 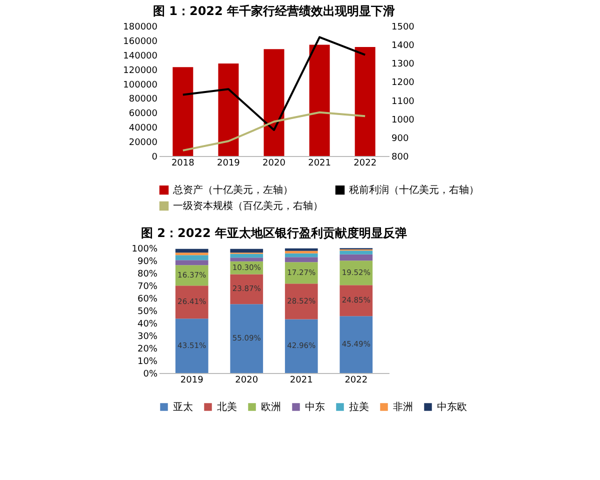 I want to click on y2-tick-label: 1500, so click(x=402, y=27).